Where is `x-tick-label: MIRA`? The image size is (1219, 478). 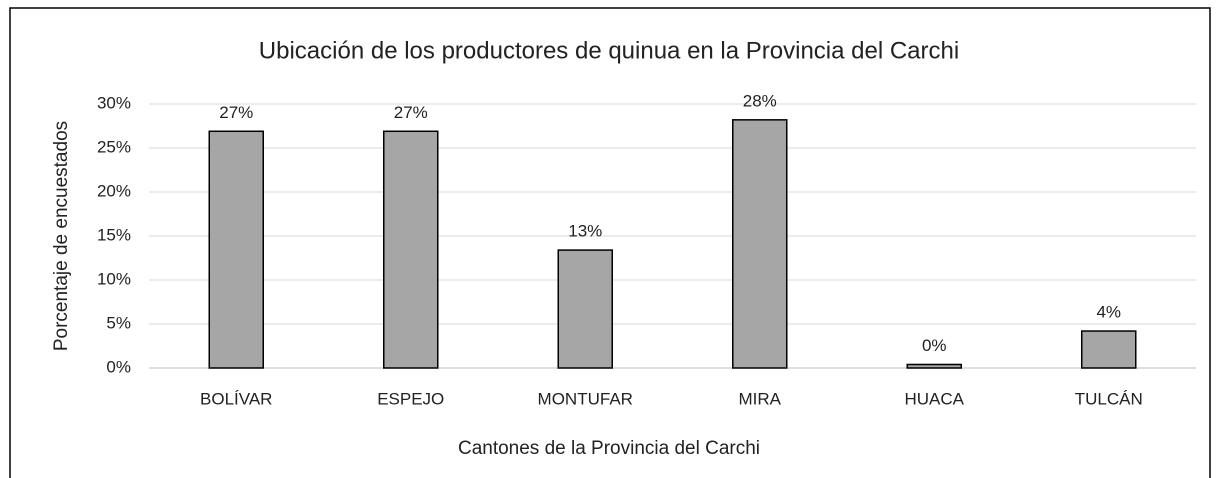
x-tick-label: MIRA is located at coordinates (760, 398).